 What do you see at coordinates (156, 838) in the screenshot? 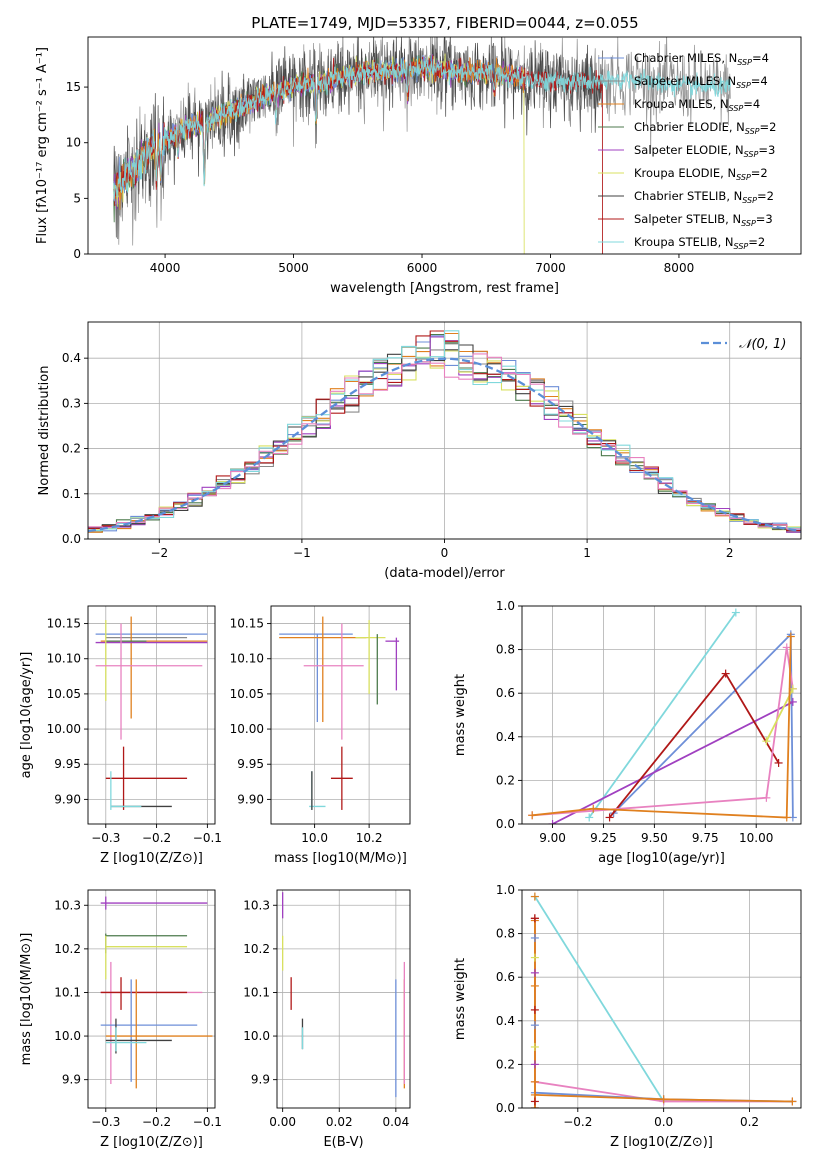
I see `age_vs_Z-xtick-label: −0.2` at bounding box center [156, 838].